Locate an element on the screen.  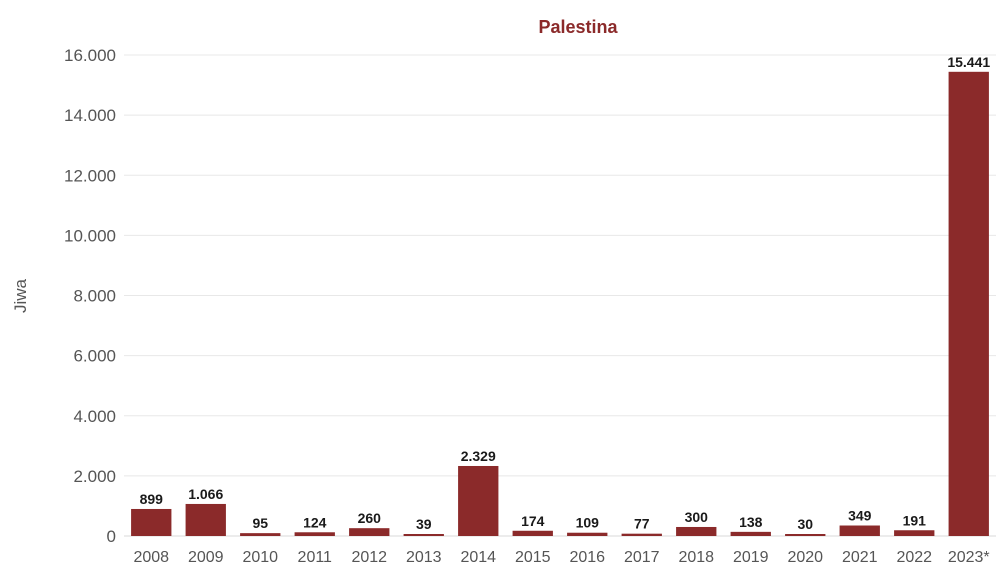
bar-2011 is located at coordinates (314, 534).